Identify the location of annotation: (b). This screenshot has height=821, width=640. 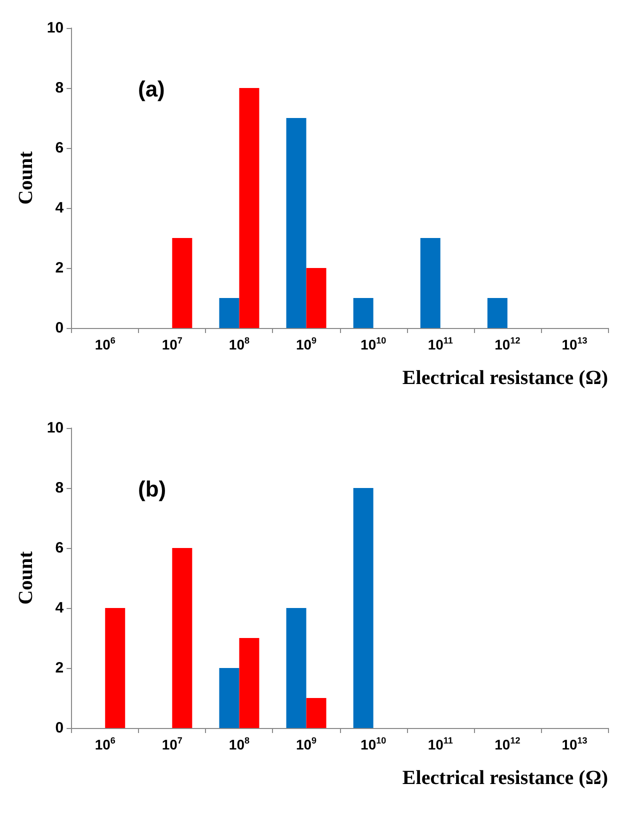
(152, 489).